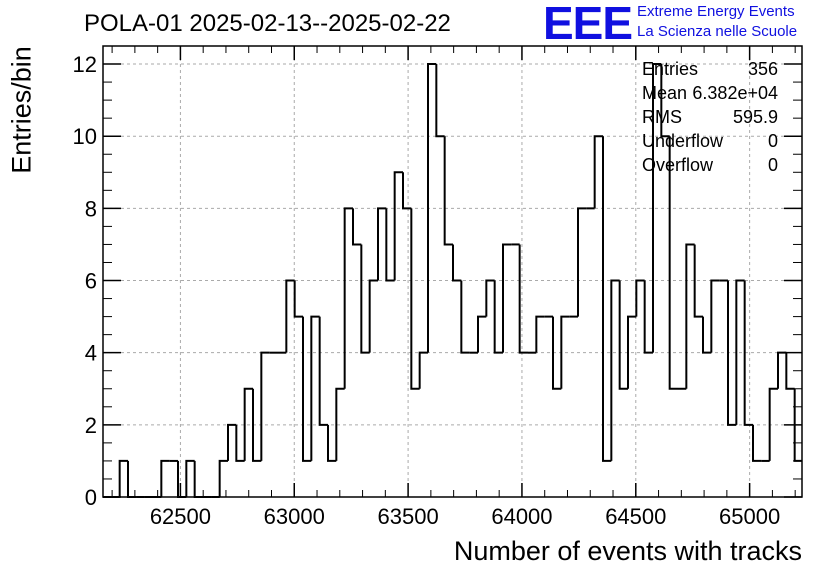 This screenshot has height=572, width=836. I want to click on x-tick-label: 64000, so click(521, 516).